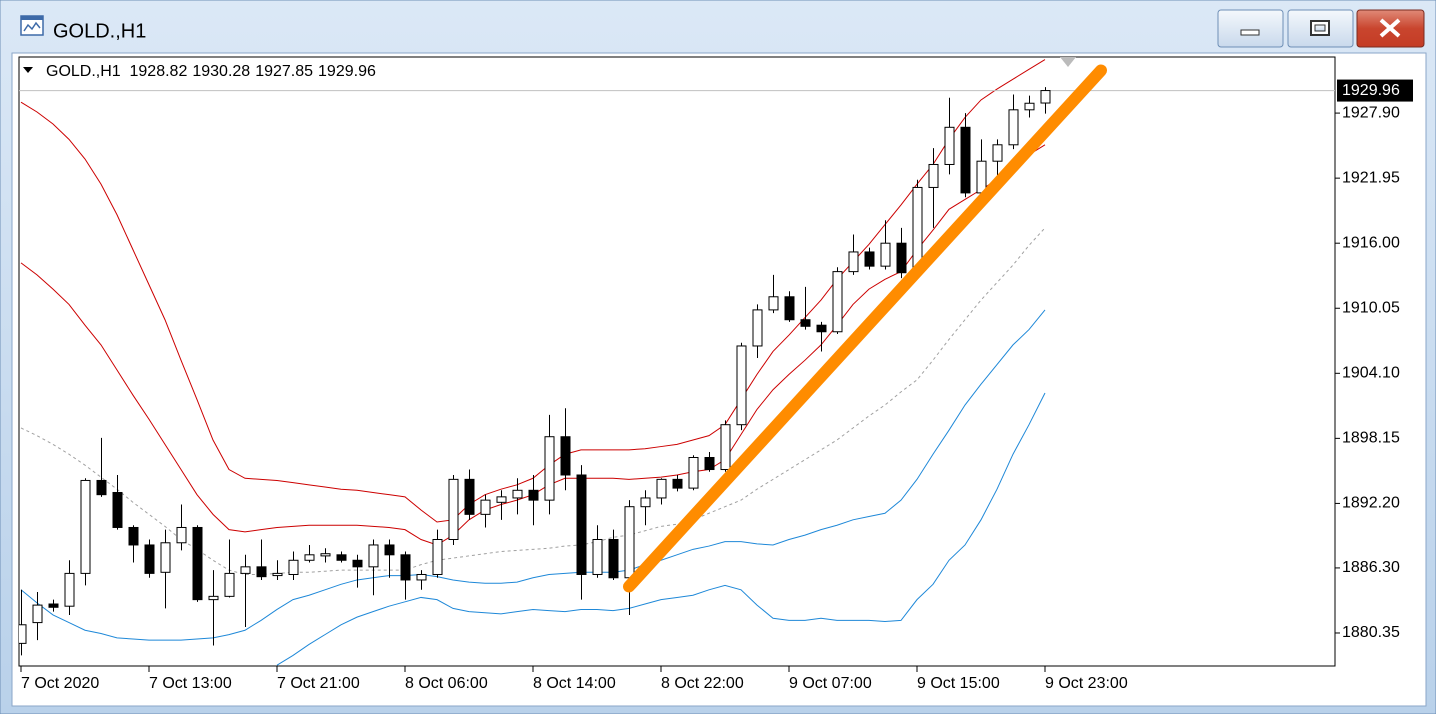 Image resolution: width=1436 pixels, height=714 pixels. Describe the element at coordinates (446, 683) in the screenshot. I see `x-tick-label: 8 Oct 06:00` at that location.